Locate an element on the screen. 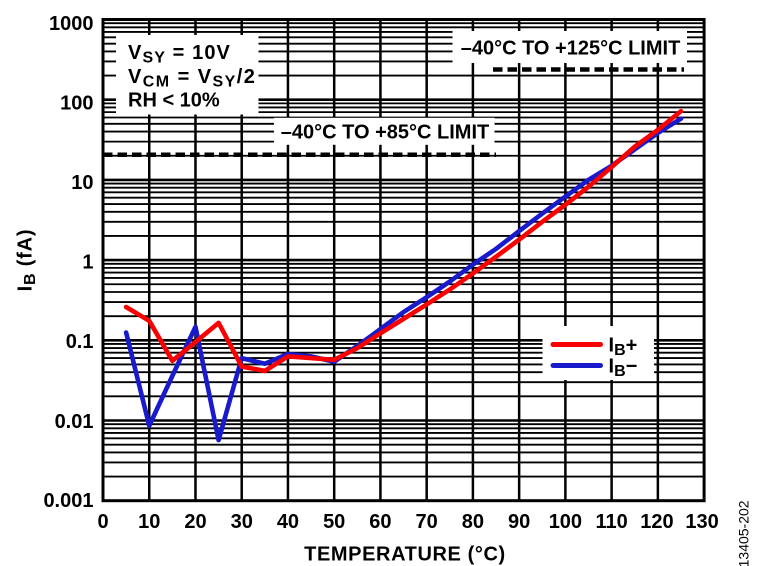 The image size is (759, 566). svg-text: 130 is located at coordinates (701, 522).